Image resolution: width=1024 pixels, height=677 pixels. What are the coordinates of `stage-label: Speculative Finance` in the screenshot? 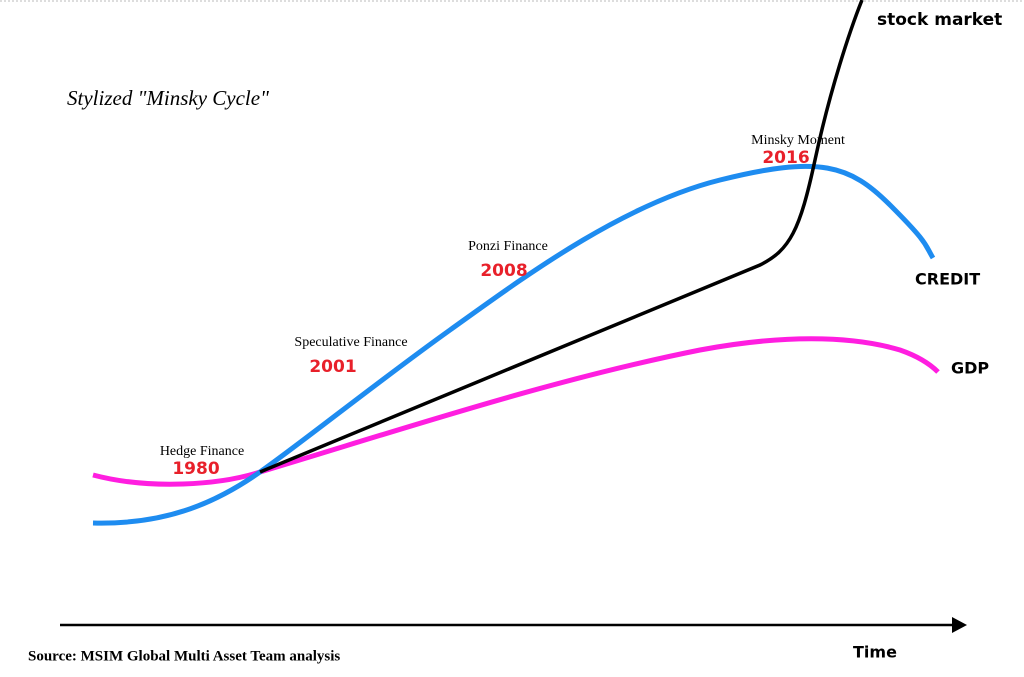 It's located at (350, 342).